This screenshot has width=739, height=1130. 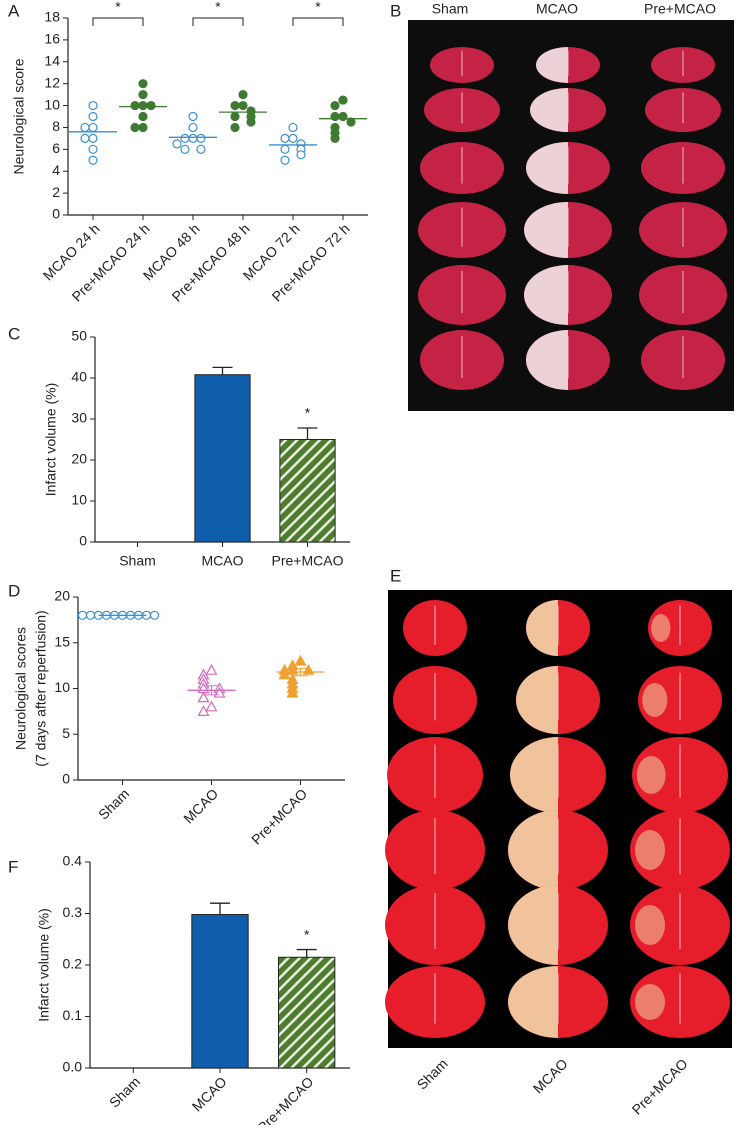 What do you see at coordinates (79, 377) in the screenshot?
I see `y-tick-label: 40` at bounding box center [79, 377].